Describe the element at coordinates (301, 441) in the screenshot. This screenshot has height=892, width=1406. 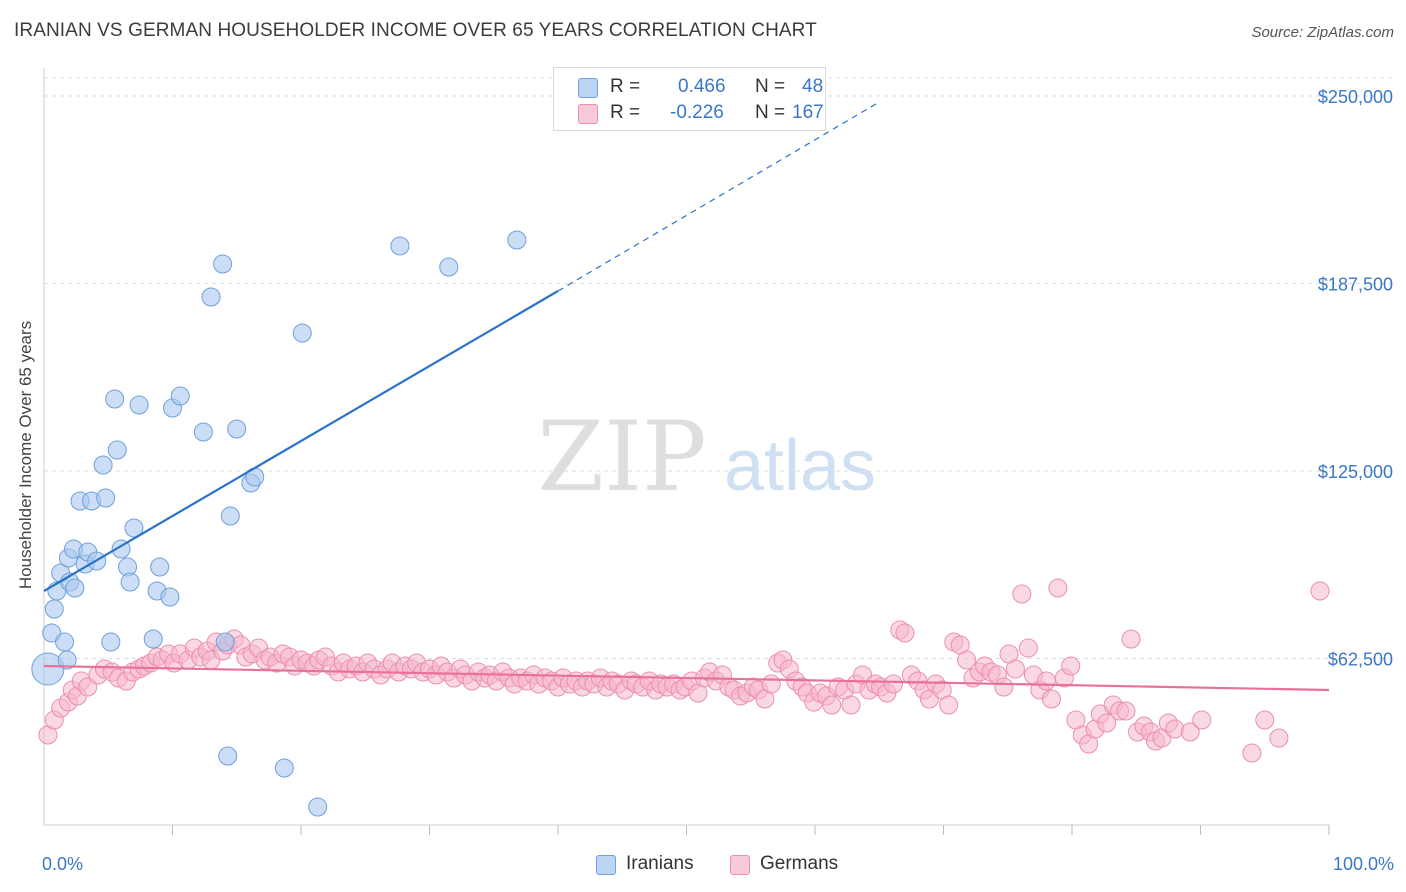
I see `iranians-trend-line` at that location.